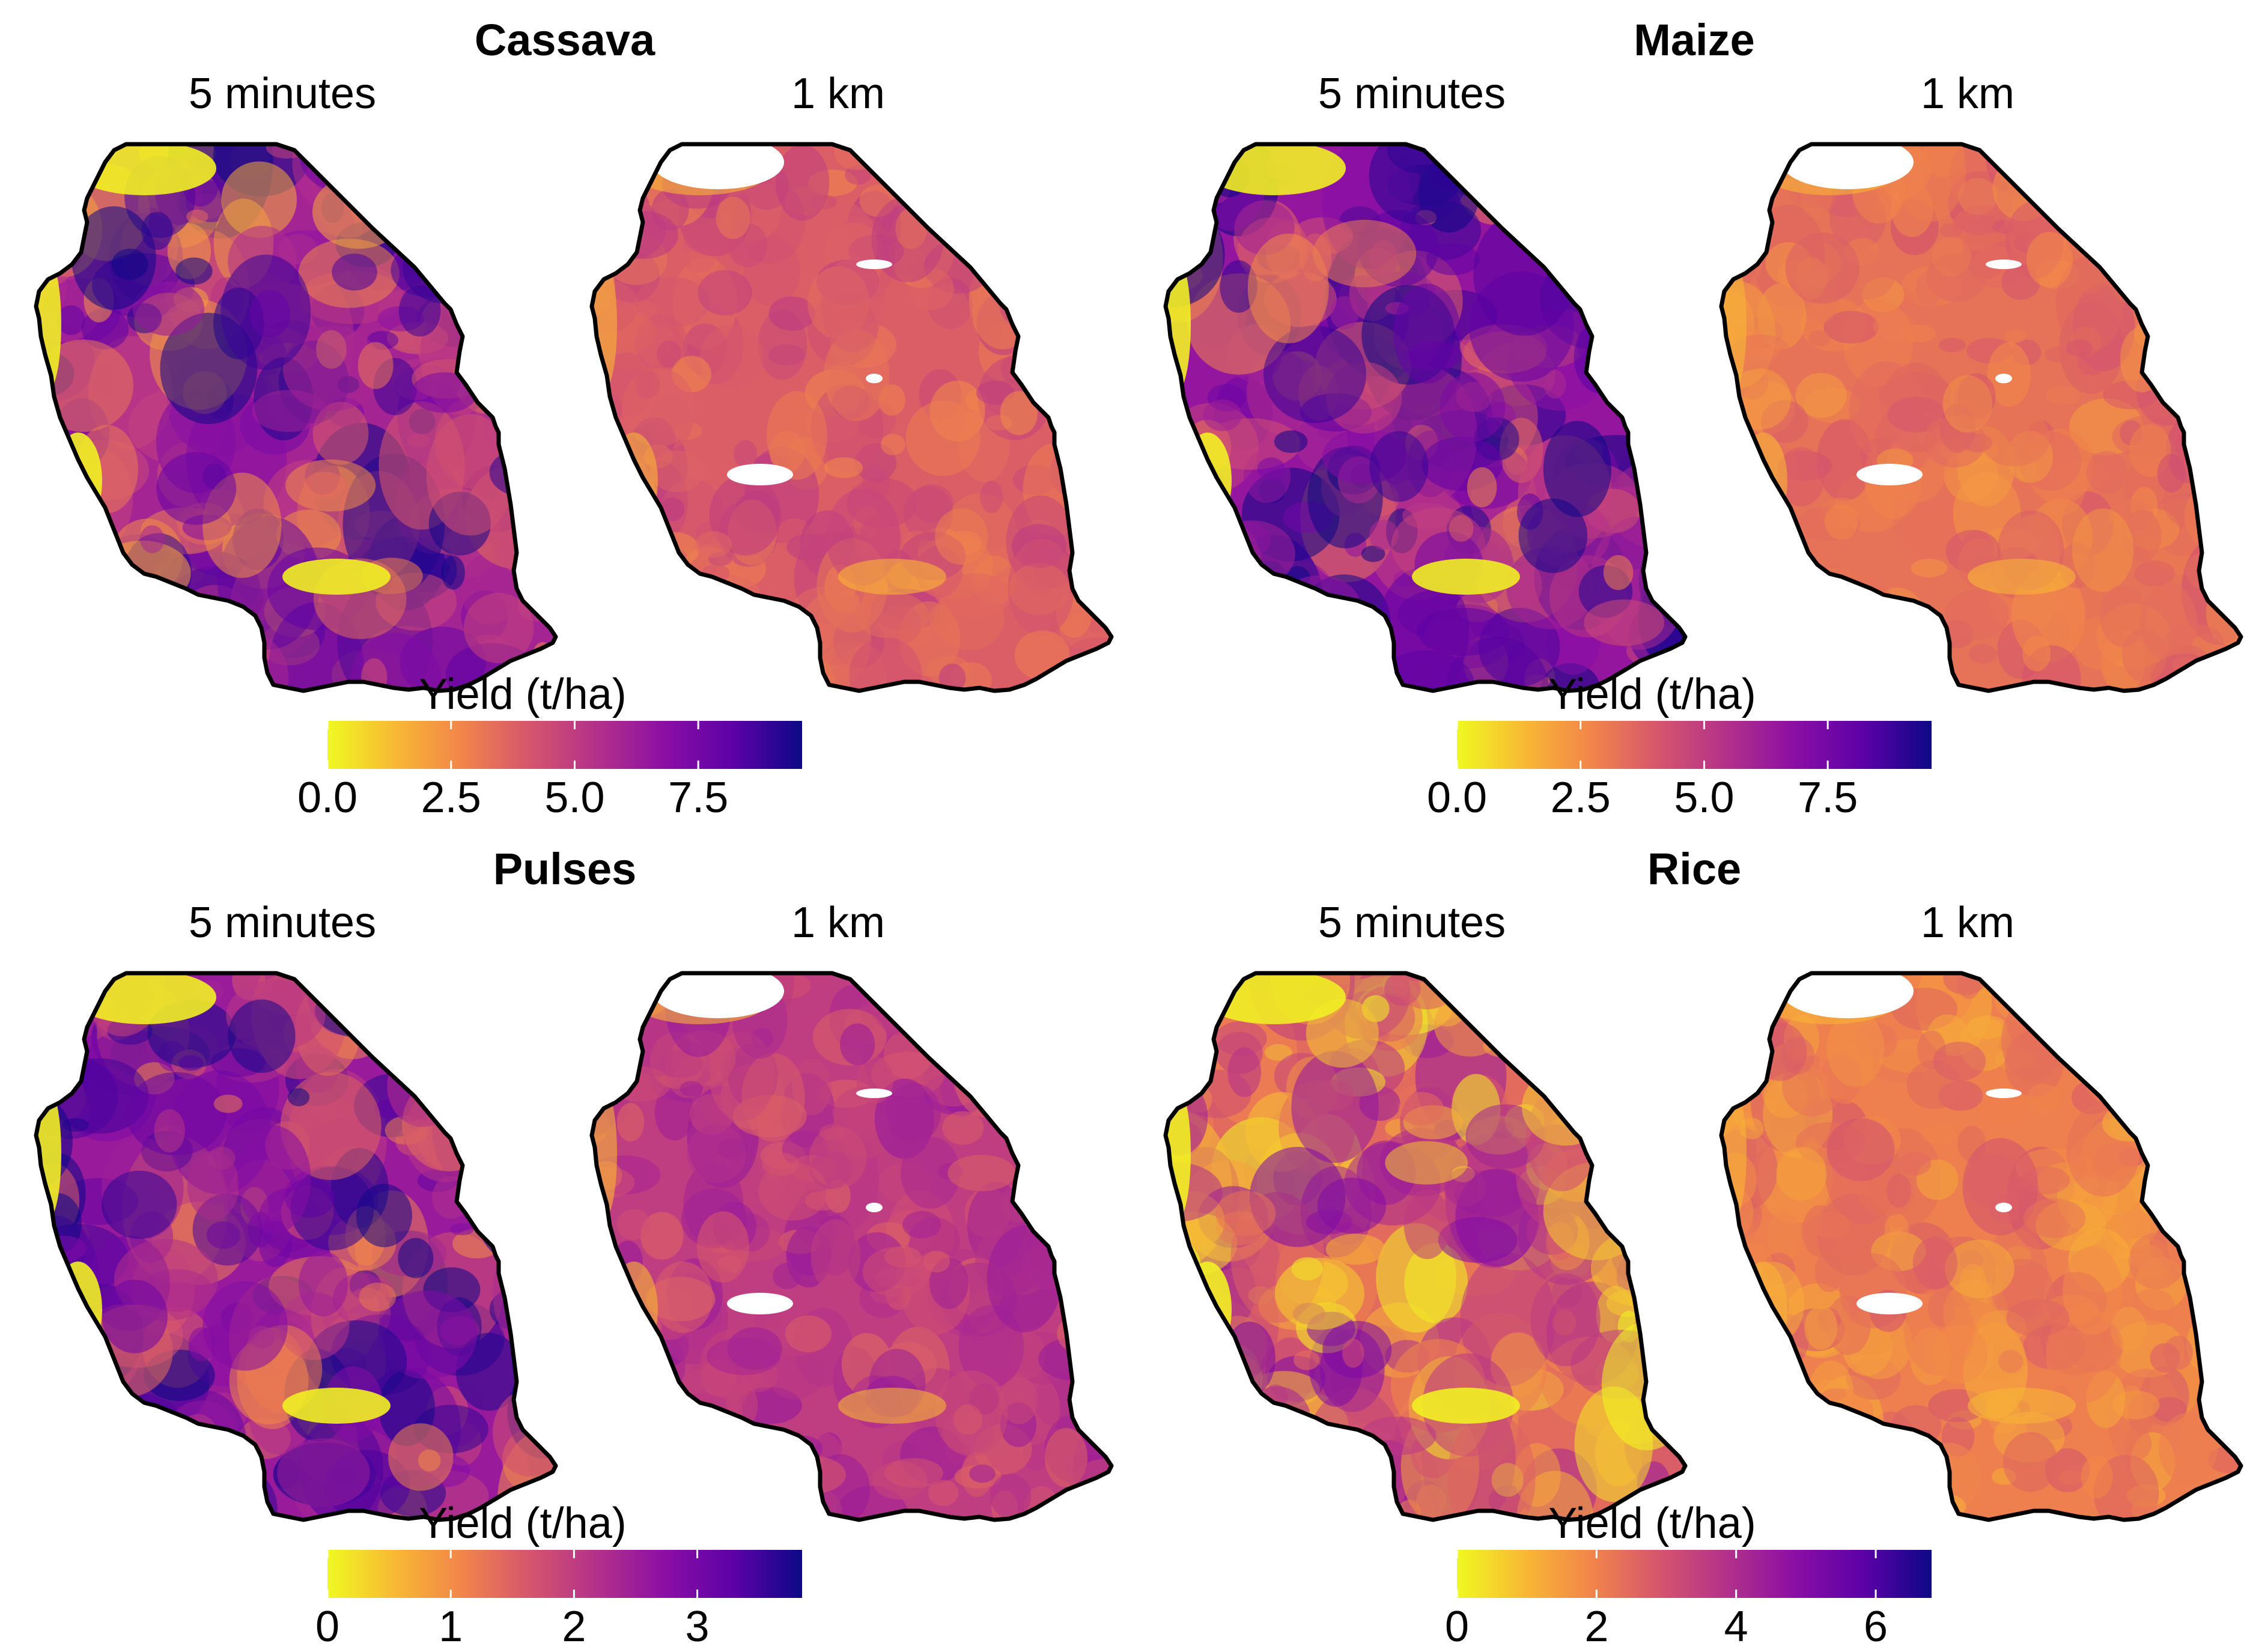  I want to click on crop-title: Cassava, so click(565, 40).